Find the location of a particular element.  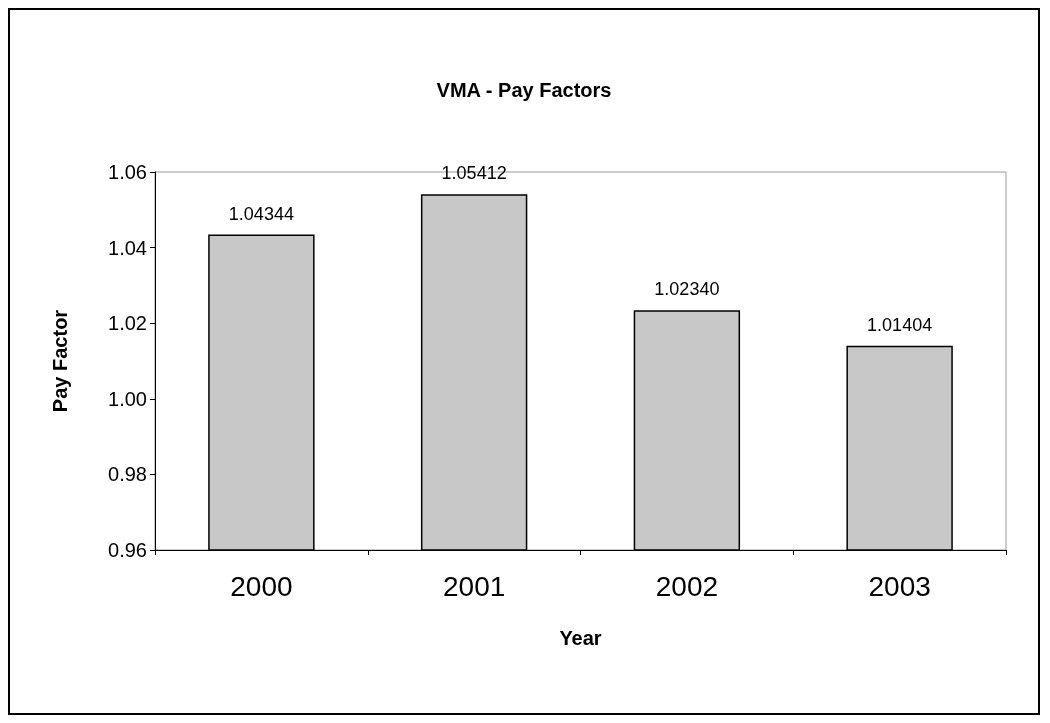

y-tick-label: 1.04 is located at coordinates (127, 247).